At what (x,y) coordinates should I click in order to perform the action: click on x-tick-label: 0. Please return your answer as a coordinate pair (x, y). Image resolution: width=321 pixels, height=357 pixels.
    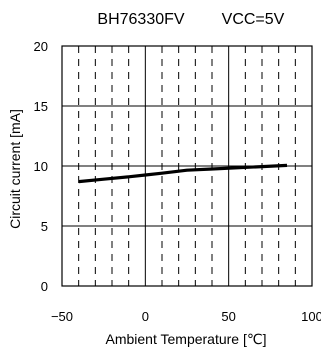
    Looking at the image, I should click on (145, 316).